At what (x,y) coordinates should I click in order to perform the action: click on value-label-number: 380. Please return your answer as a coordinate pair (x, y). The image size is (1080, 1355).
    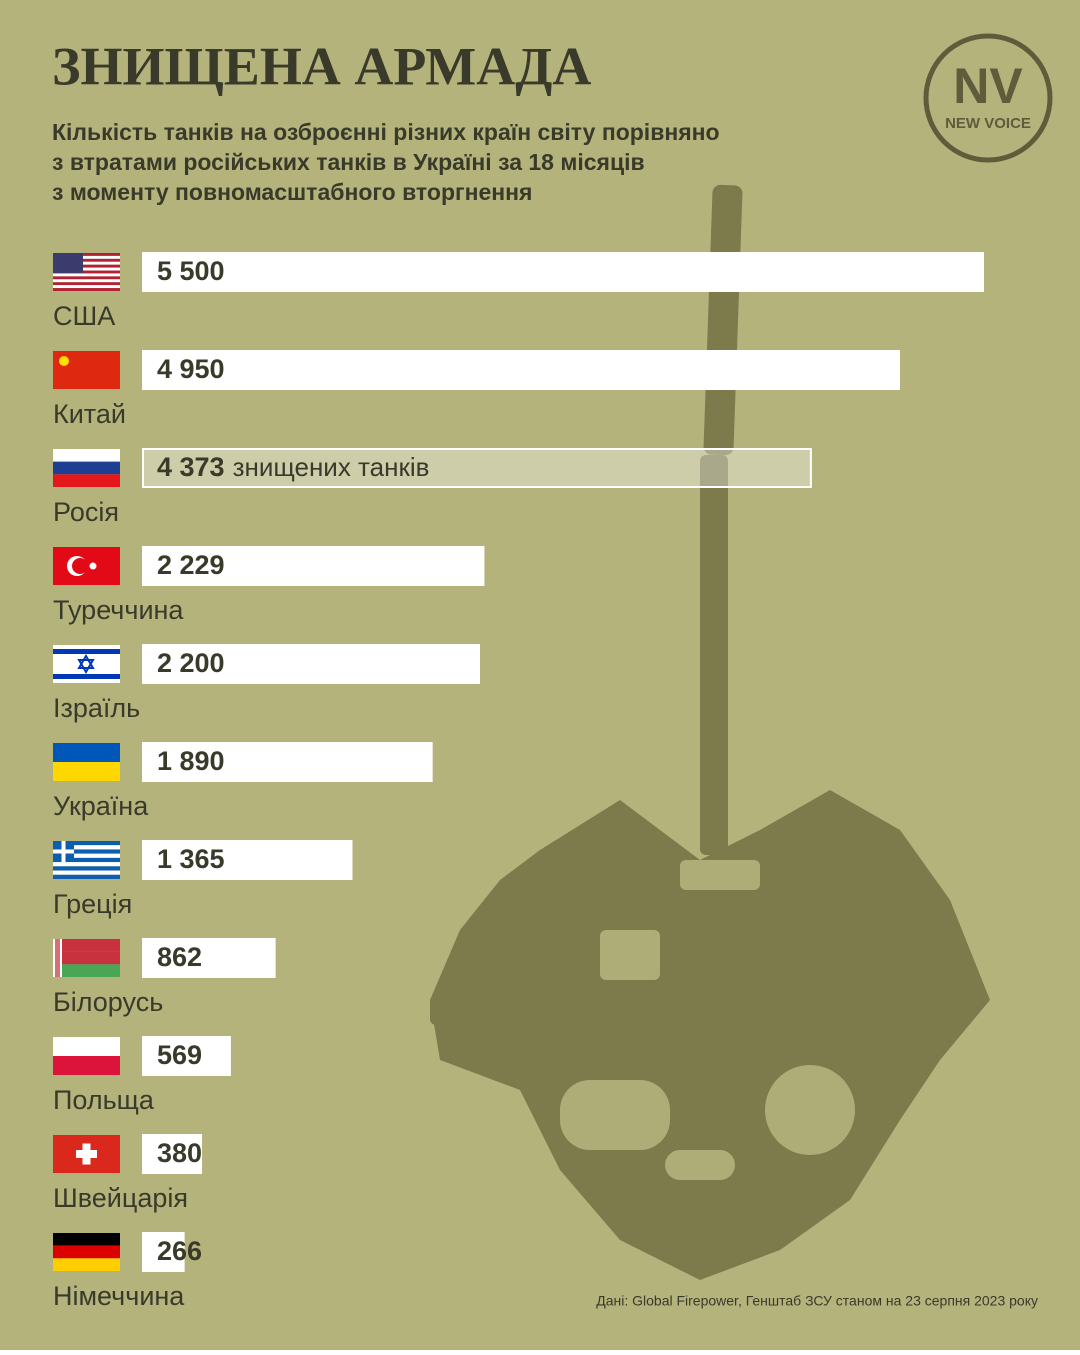
    Looking at the image, I should click on (179, 1153).